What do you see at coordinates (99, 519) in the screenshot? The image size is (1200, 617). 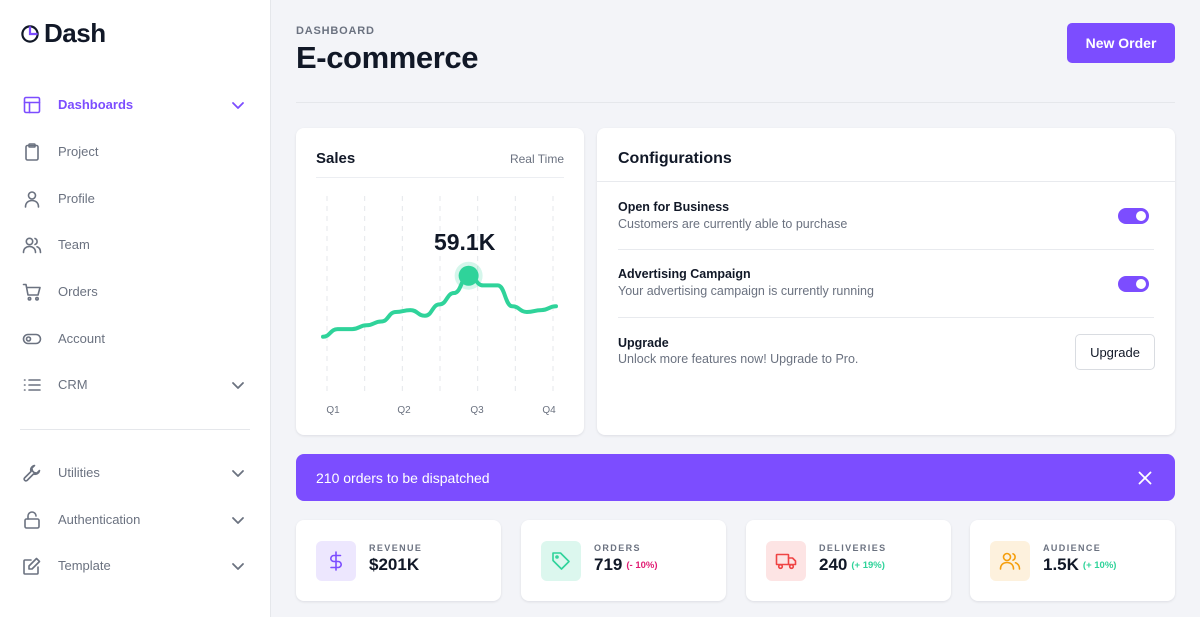 I see `sidebar-item-label: Authentication` at bounding box center [99, 519].